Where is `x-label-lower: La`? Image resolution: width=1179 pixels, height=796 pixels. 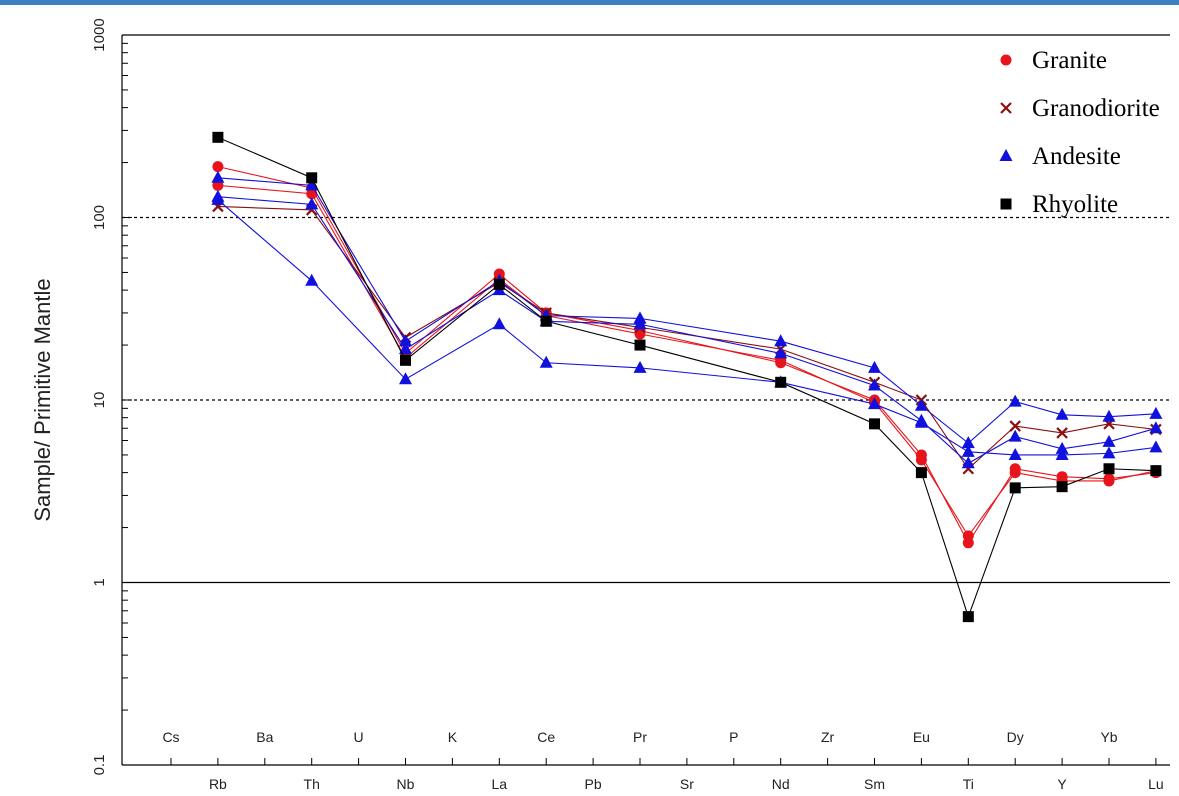
x-label-lower: La is located at coordinates (500, 784).